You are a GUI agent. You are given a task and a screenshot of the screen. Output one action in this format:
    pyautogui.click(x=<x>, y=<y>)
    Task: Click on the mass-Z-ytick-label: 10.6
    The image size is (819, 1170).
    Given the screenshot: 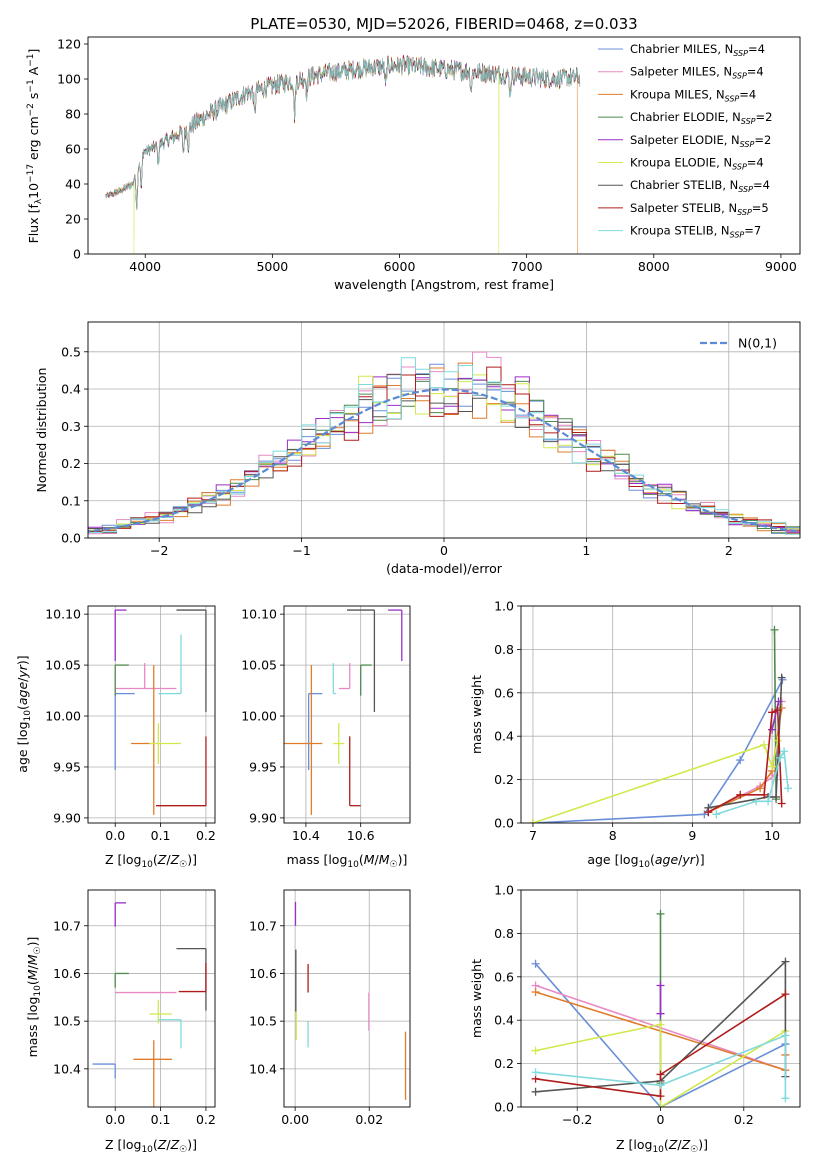 What is the action you would take?
    pyautogui.click(x=67, y=973)
    